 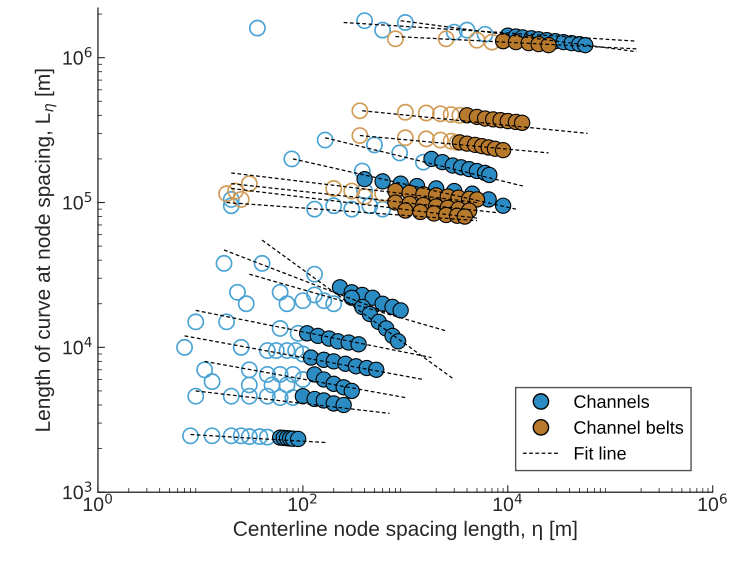 What do you see at coordinates (712, 502) in the screenshot?
I see `x-tick-label: 10$^{6}$` at bounding box center [712, 502].